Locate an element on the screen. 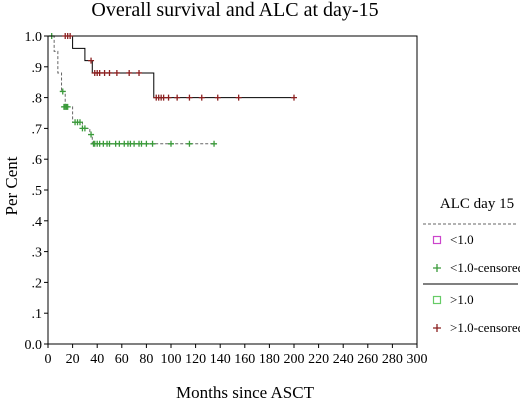  legend-entry-label: <1.0 is located at coordinates (462, 239).